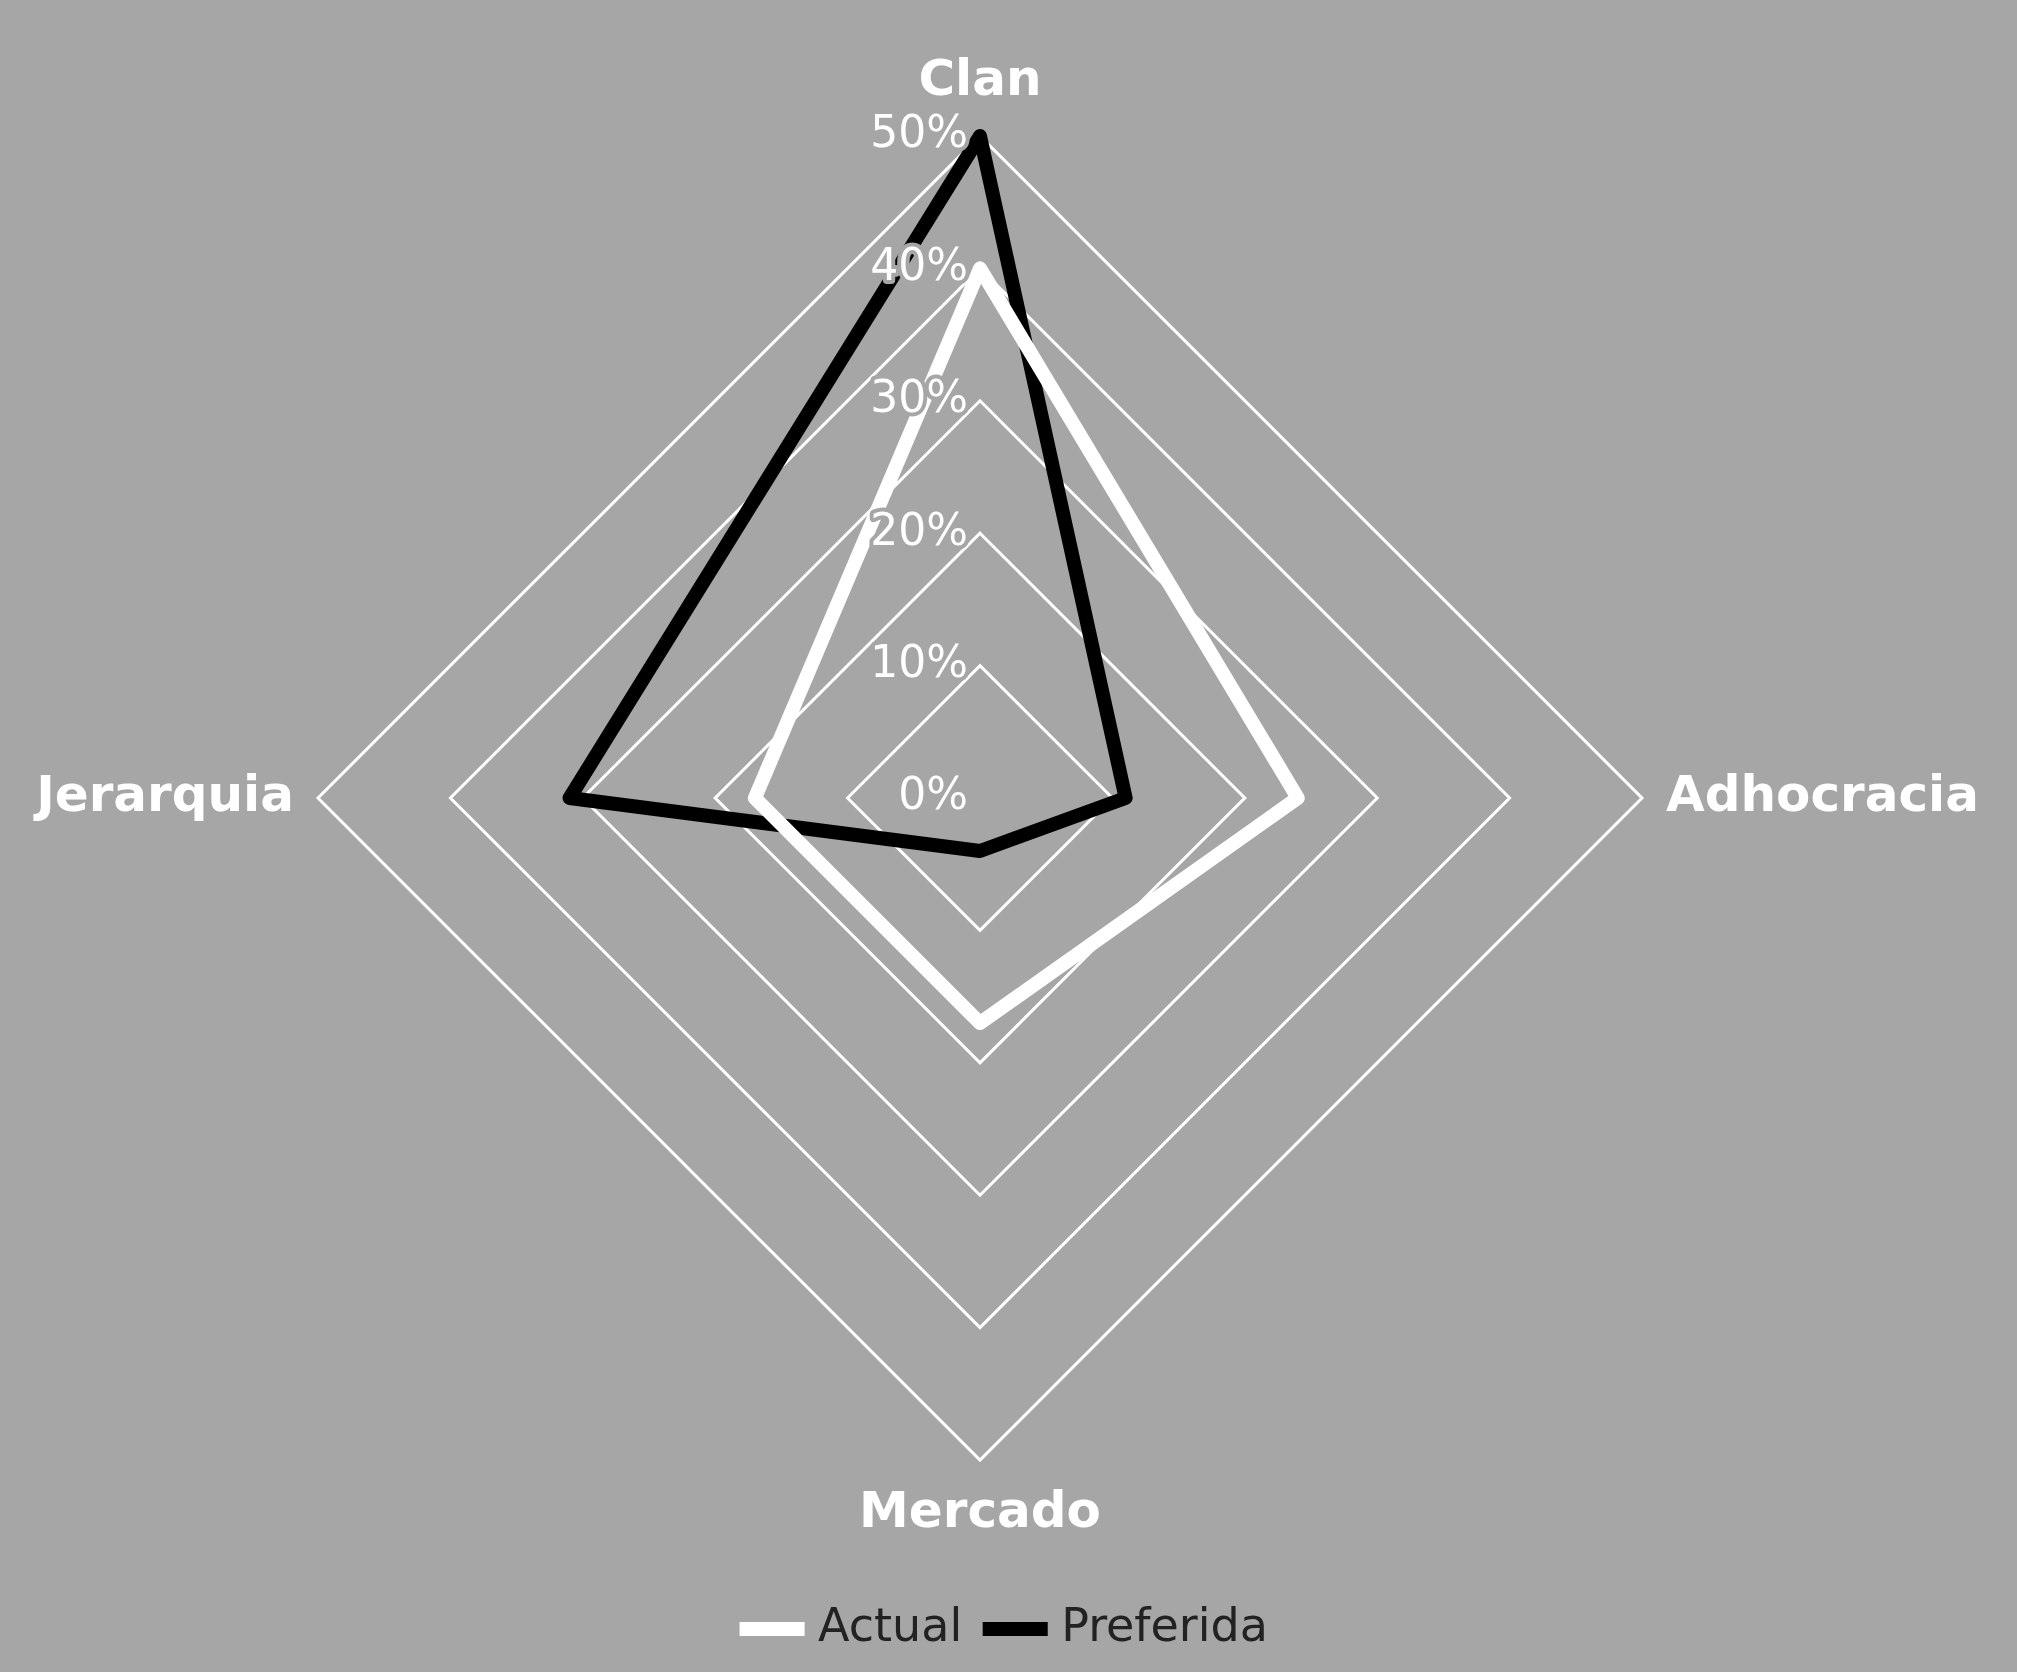 This screenshot has width=2017, height=1672. I want to click on spoke-label: Mercado, so click(980, 1510).